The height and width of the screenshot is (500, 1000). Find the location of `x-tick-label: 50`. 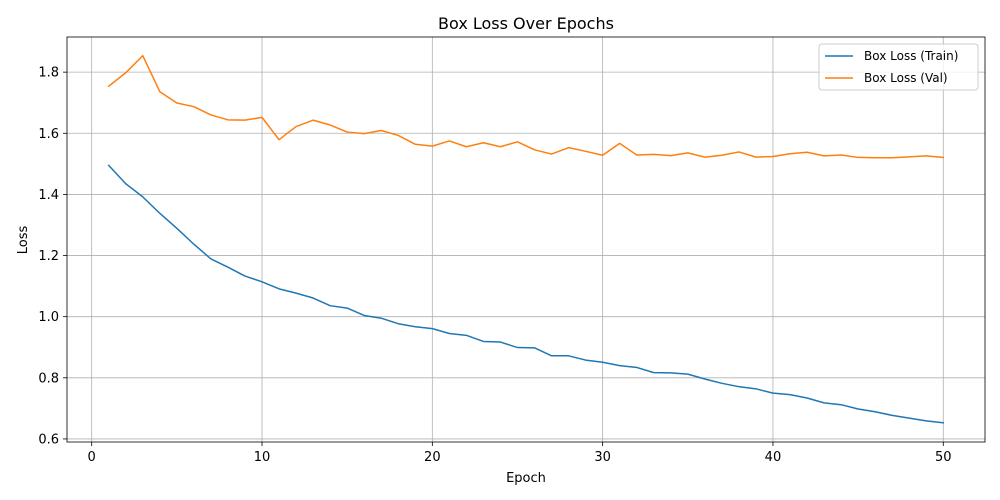

x-tick-label: 50 is located at coordinates (943, 457).